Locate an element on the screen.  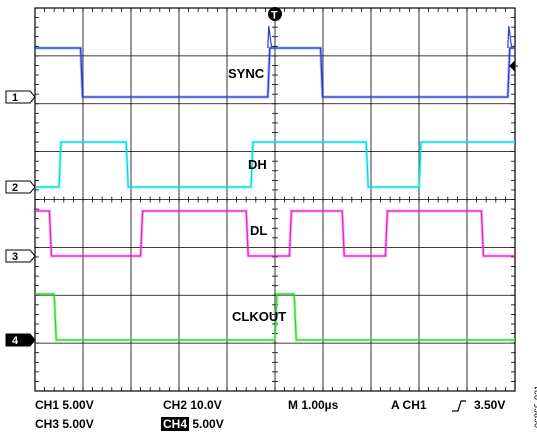
trace-sync is located at coordinates (275, 72).